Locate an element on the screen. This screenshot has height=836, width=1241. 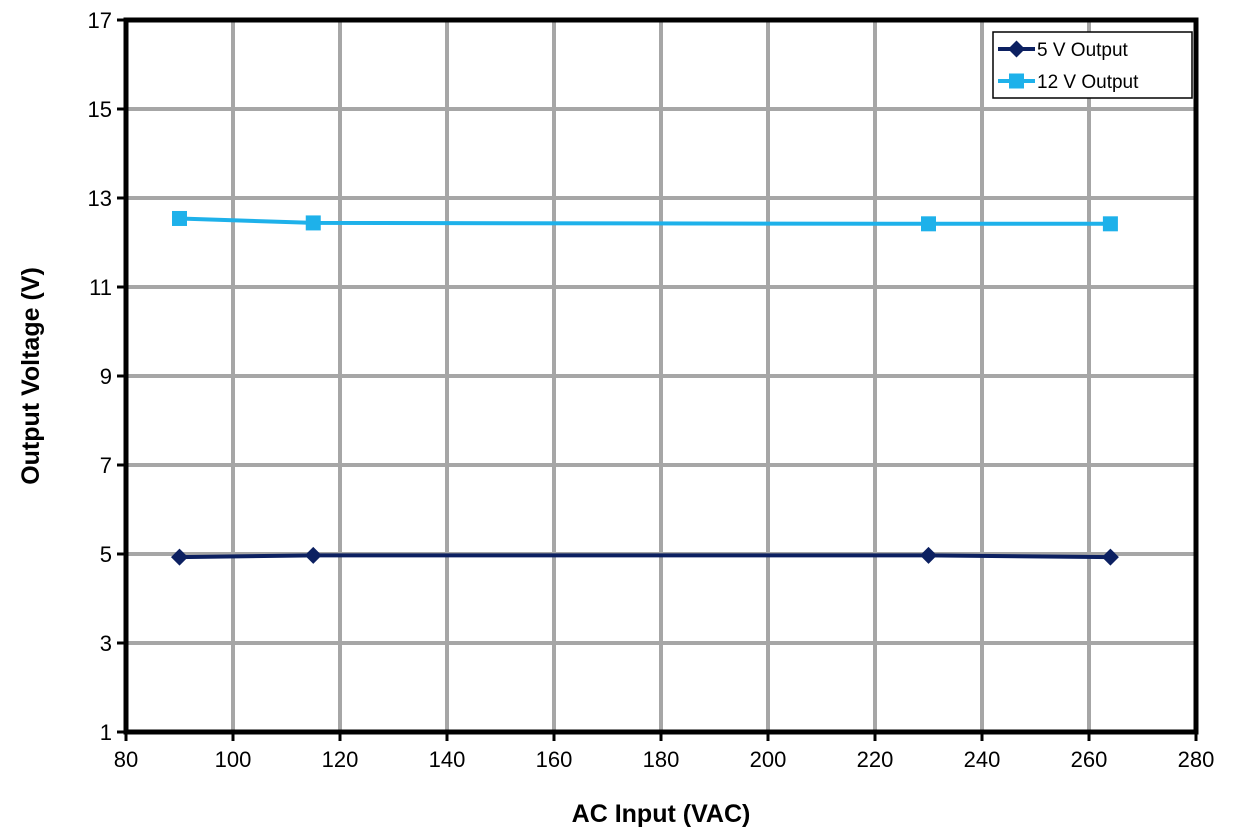
x-tick-label: 160 is located at coordinates (554, 759).